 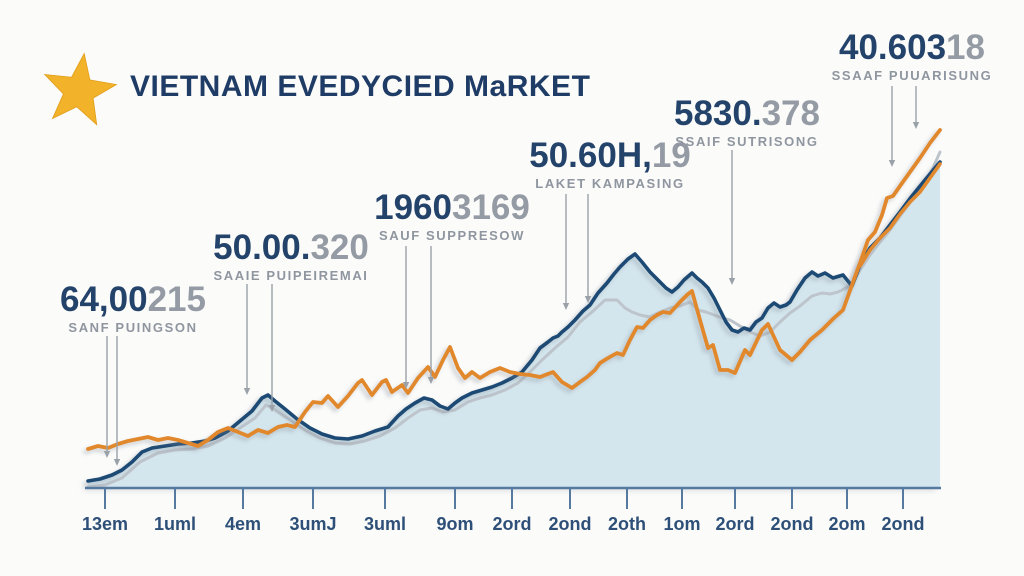 I want to click on annotation-subtitle: SAUF SUPPRESOW, so click(x=452, y=235).